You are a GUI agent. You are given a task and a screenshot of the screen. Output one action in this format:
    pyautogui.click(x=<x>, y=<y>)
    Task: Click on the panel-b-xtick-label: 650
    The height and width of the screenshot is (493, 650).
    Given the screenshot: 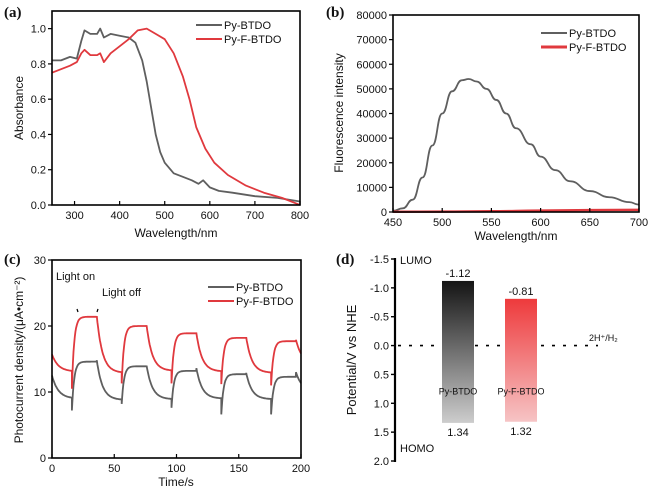 What is the action you would take?
    pyautogui.click(x=590, y=223)
    